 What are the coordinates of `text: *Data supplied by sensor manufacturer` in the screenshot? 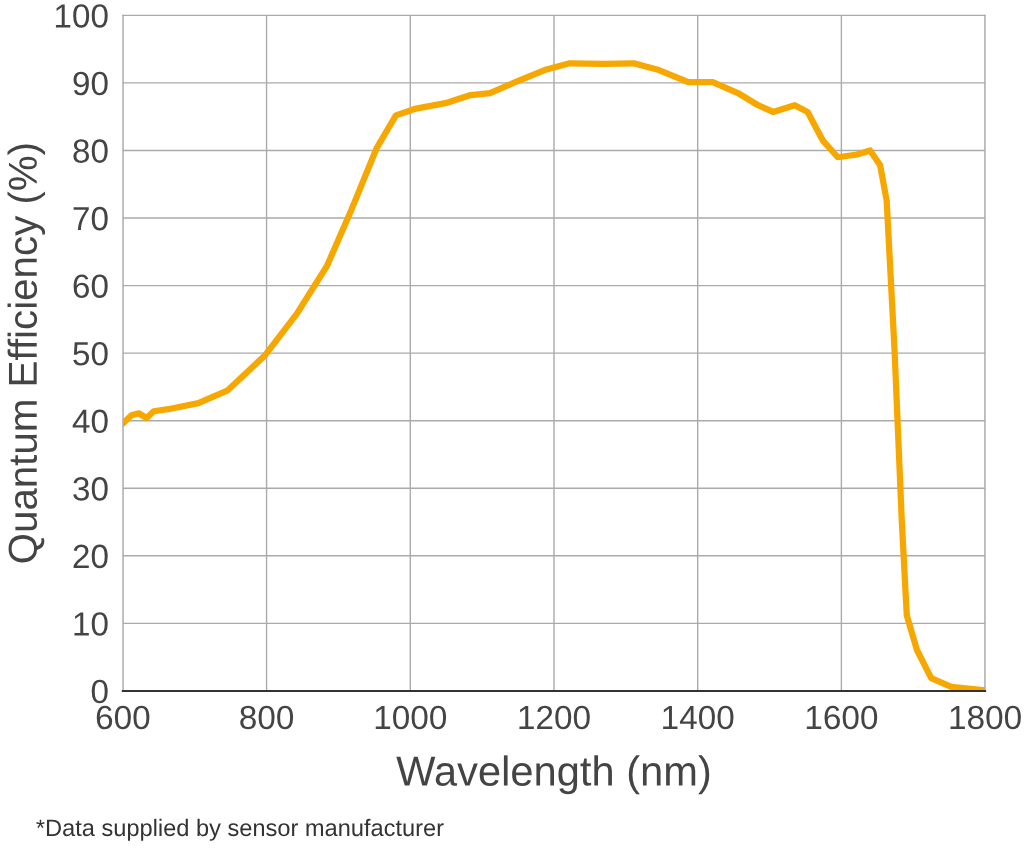 It's located at (240, 829).